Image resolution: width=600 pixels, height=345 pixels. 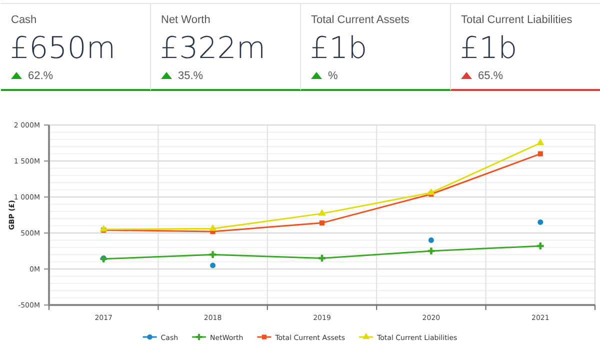 What do you see at coordinates (24, 20) in the screenshot?
I see `text: Cash` at bounding box center [24, 20].